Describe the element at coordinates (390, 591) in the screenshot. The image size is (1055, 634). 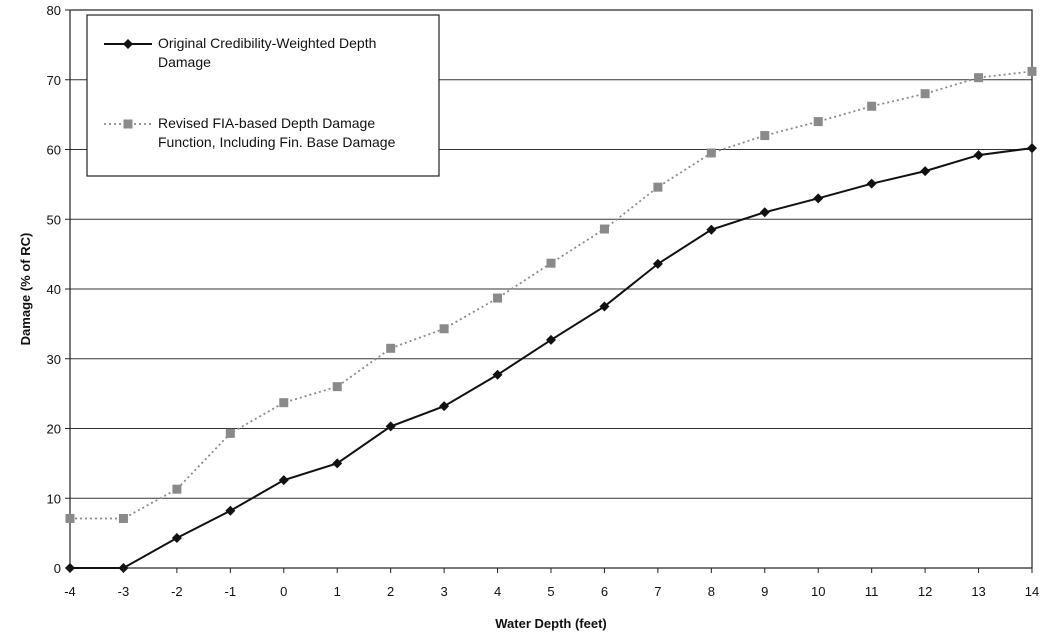
I see `x-tick-label: 2` at that location.